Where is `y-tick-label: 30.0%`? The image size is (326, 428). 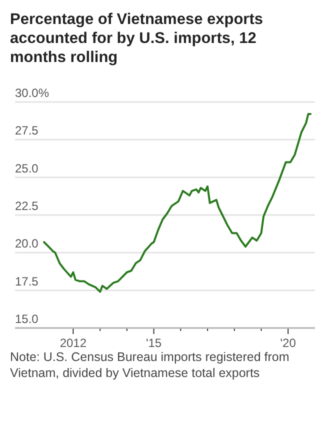
y-tick-label: 30.0% is located at coordinates (32, 93).